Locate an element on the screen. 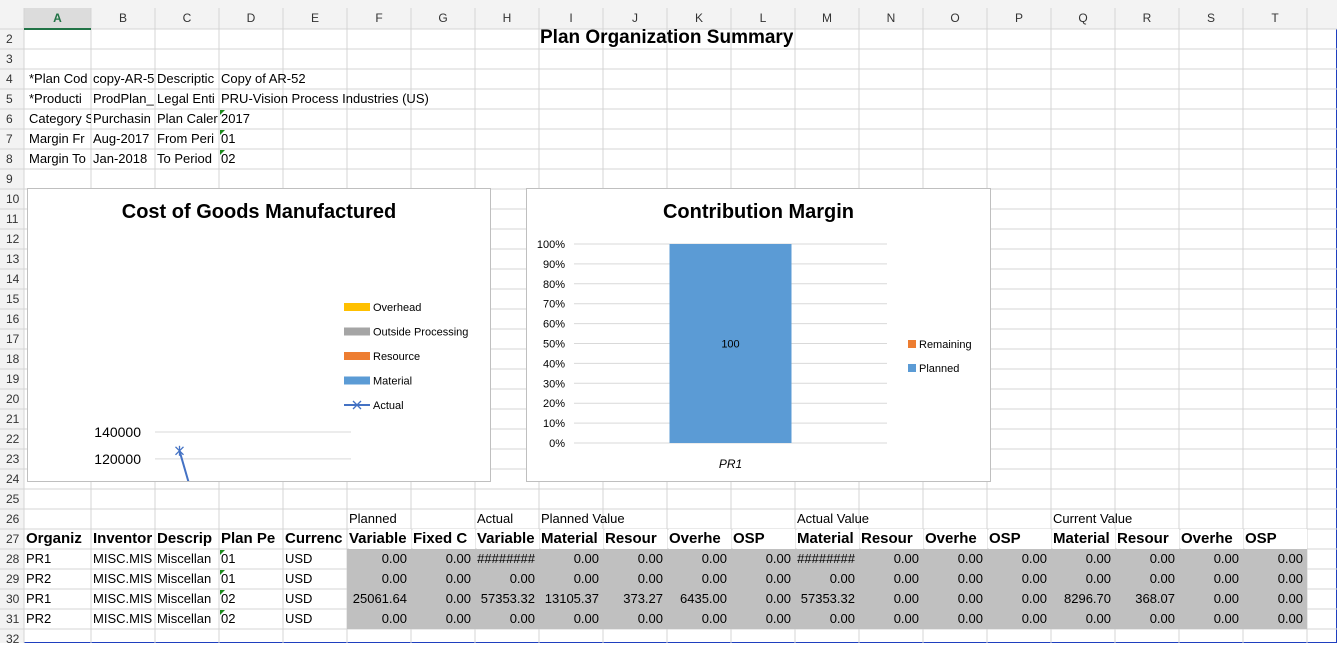 The image size is (1337, 649). column-header-i: I is located at coordinates (571, 18).